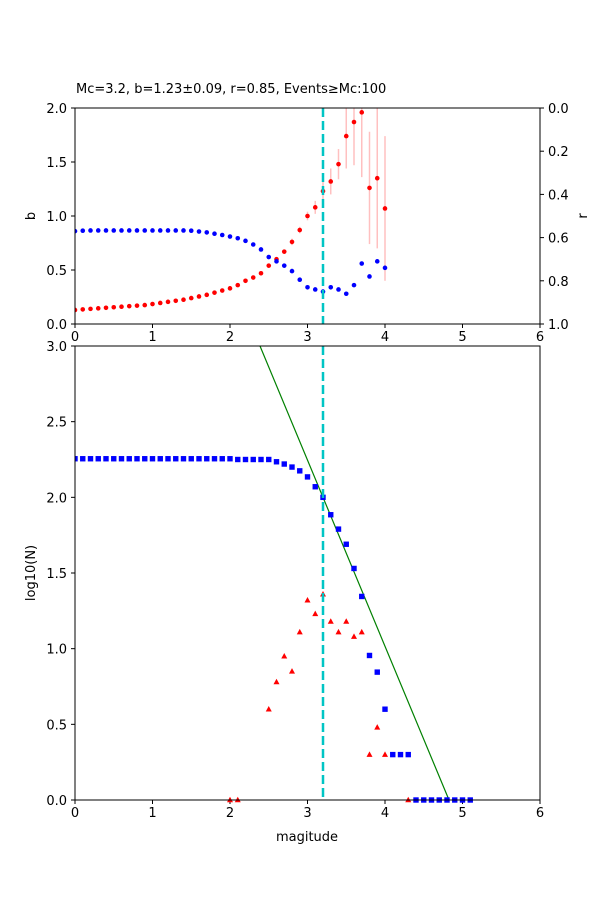  Describe the element at coordinates (56, 498) in the screenshot. I see `y-tick-label: 2.0` at that location.